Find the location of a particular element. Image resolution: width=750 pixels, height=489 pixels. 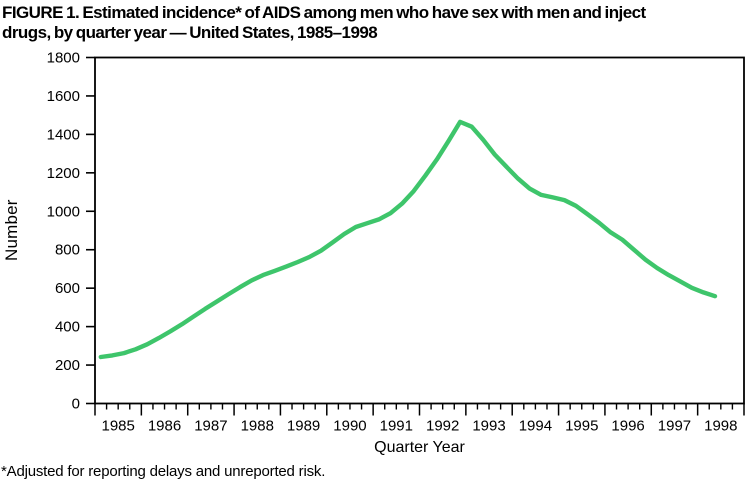

x-year-label: 1986 is located at coordinates (164, 426).